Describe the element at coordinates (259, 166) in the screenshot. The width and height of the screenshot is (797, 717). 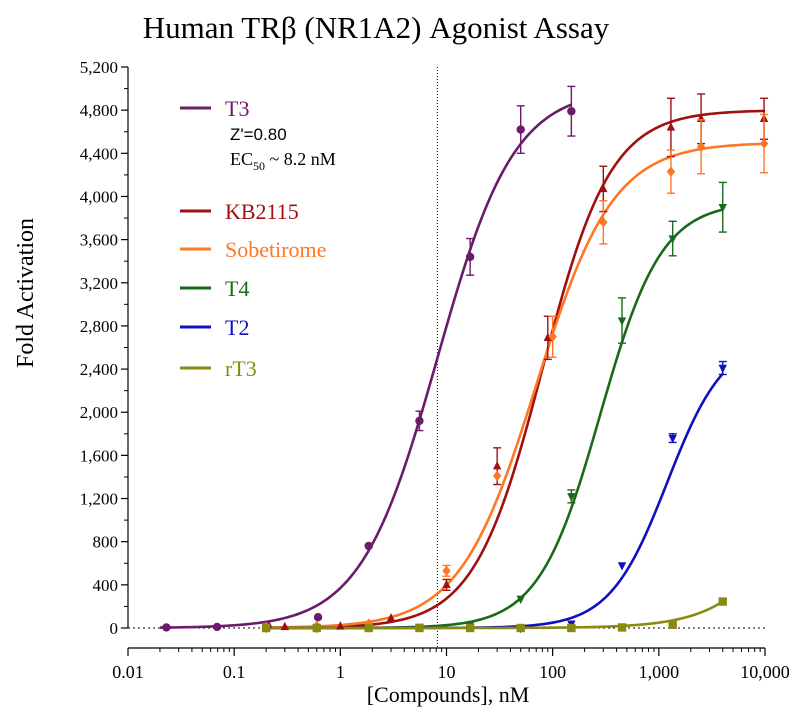
I see `ec50-subscript: 50` at that location.